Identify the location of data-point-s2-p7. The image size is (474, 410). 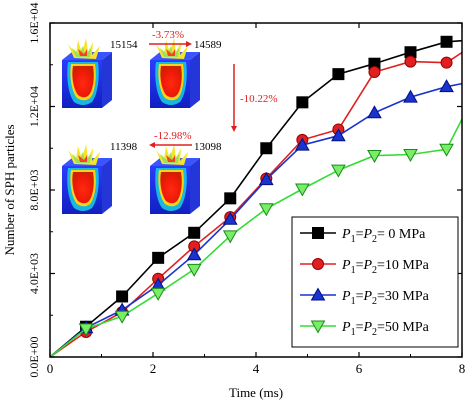
(302, 144).